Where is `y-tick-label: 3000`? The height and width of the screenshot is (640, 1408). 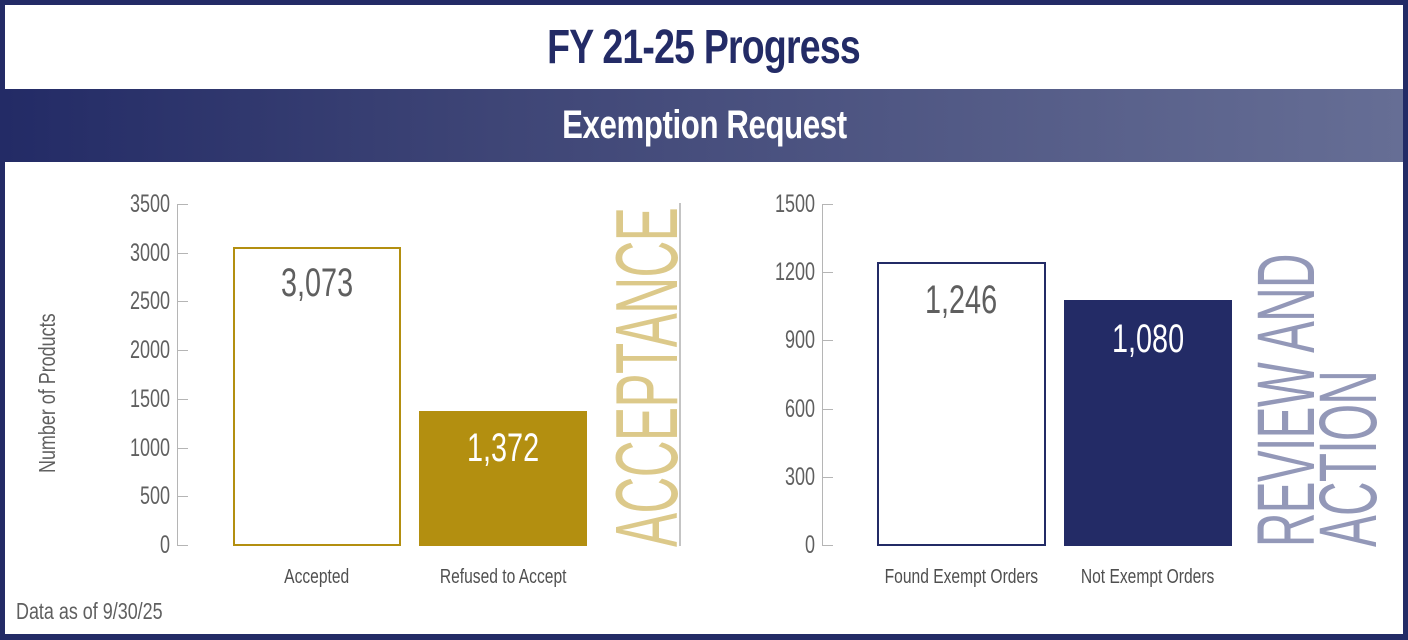
y-tick-label: 3000 is located at coordinates (149, 253).